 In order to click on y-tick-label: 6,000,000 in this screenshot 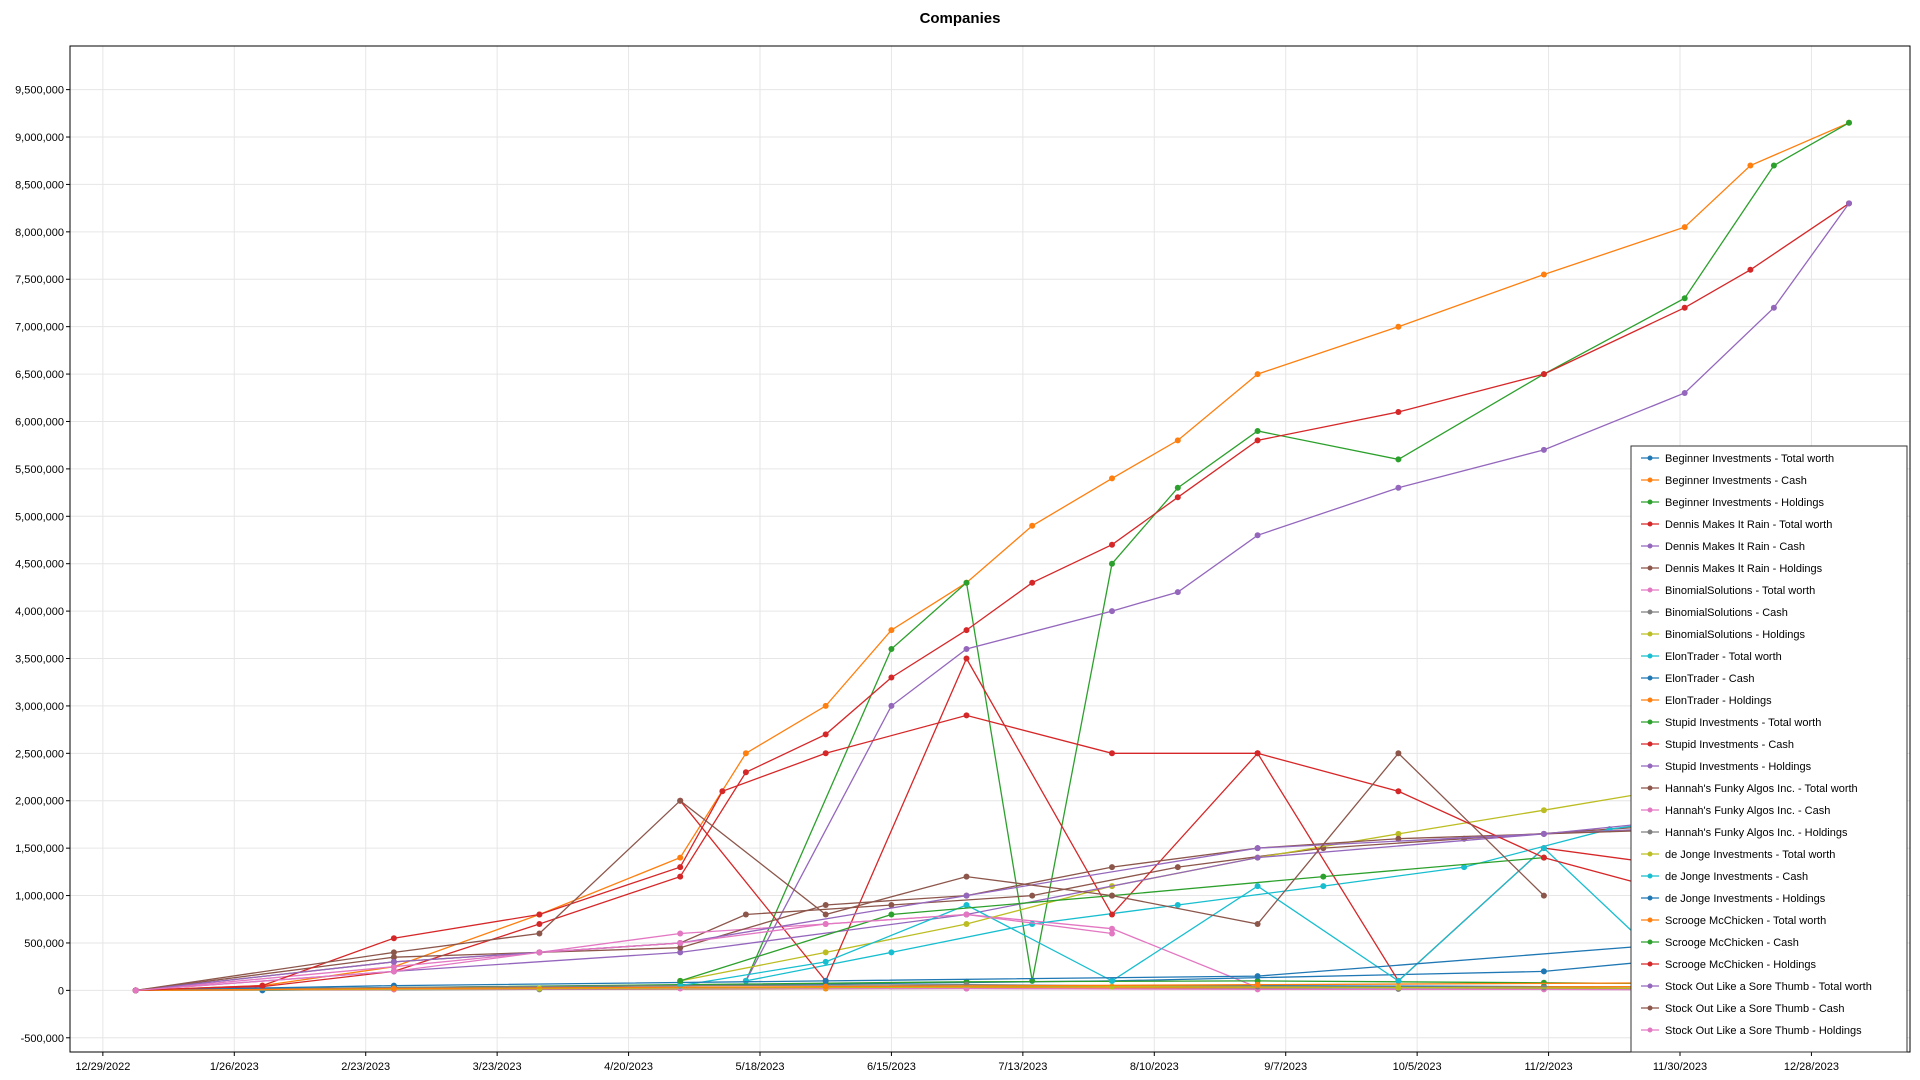, I will do `click(39, 422)`.